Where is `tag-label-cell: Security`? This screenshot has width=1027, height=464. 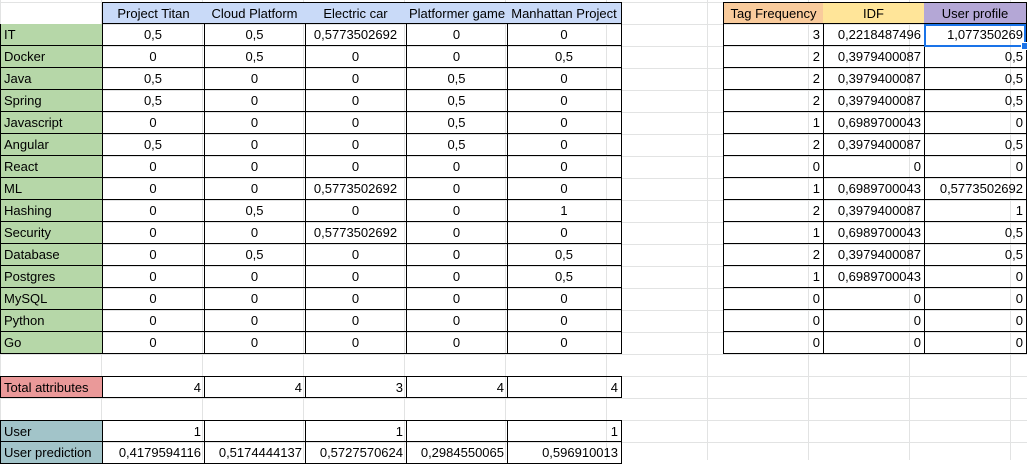 tag-label-cell: Security is located at coordinates (51, 233).